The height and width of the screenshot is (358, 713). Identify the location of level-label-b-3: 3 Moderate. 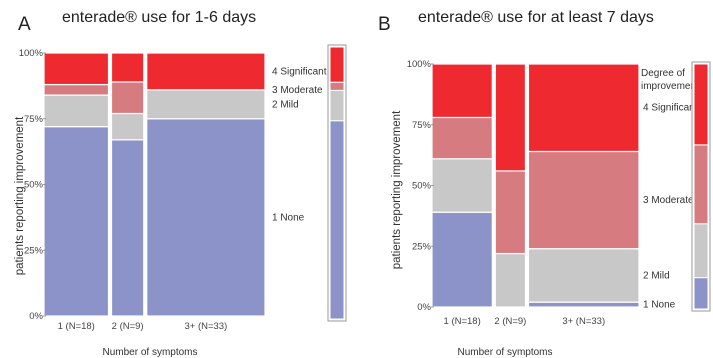
(668, 200).